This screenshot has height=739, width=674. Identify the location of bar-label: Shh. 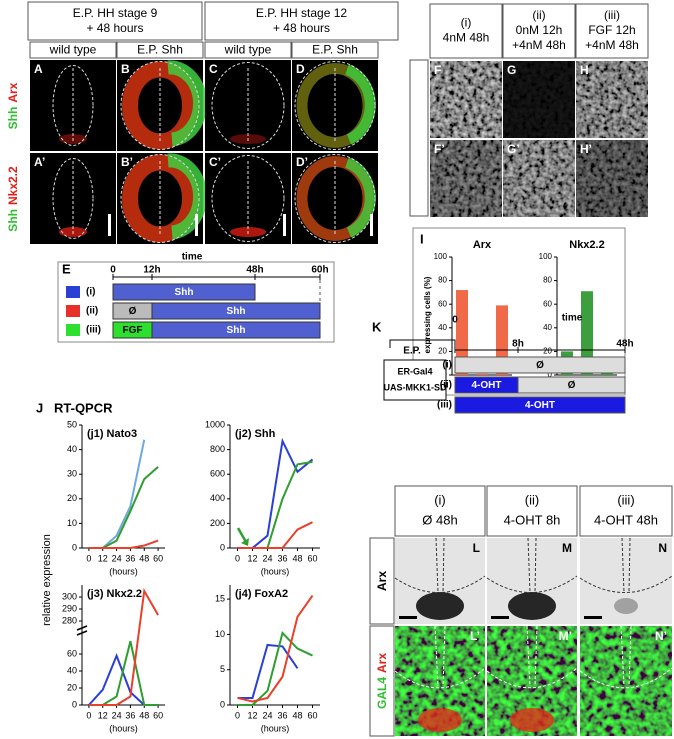
(236, 330).